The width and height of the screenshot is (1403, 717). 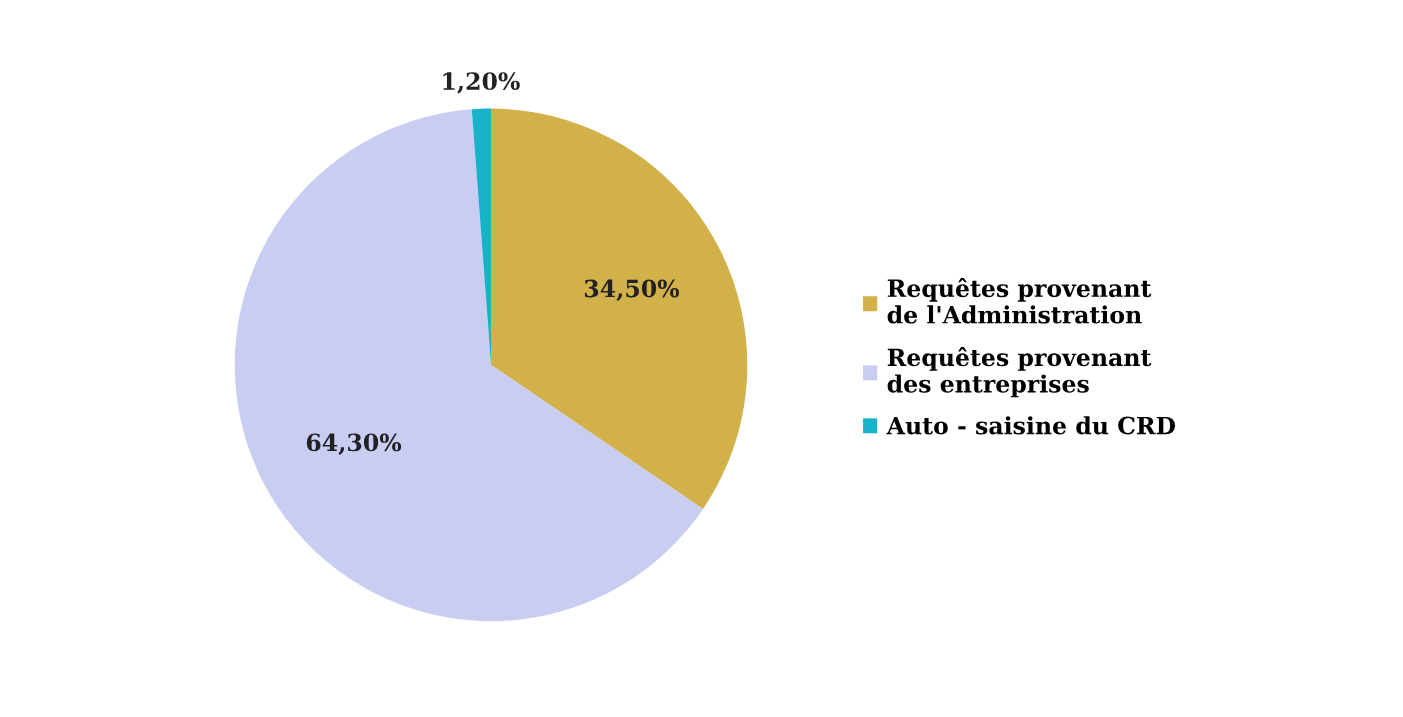 What do you see at coordinates (619, 308) in the screenshot?
I see `pie-slice` at bounding box center [619, 308].